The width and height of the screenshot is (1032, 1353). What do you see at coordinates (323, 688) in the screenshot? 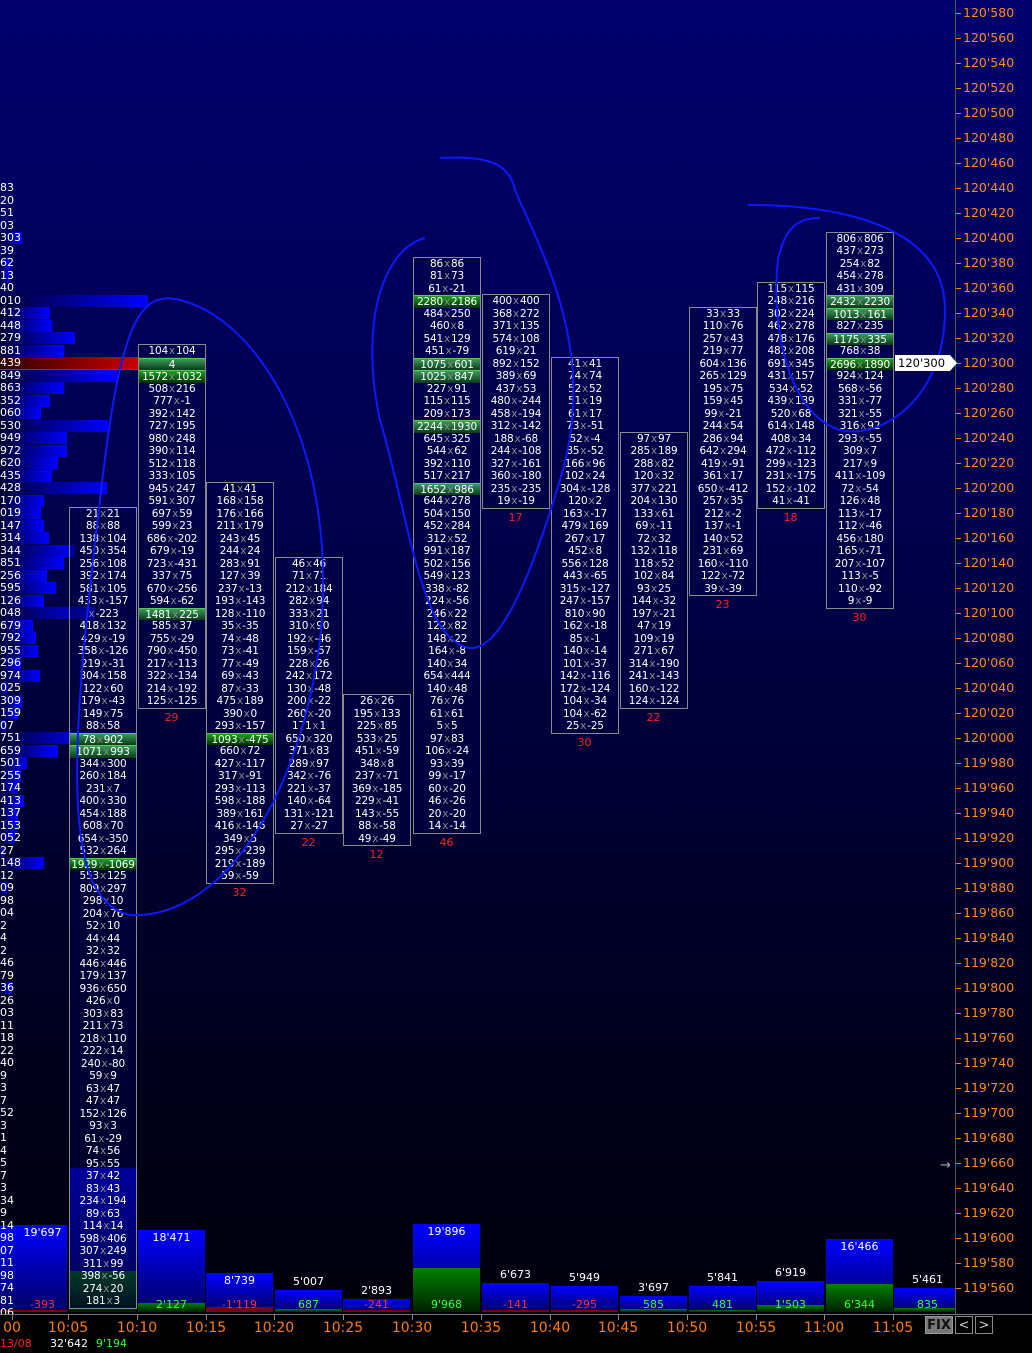
I see `delta-value: -48` at bounding box center [323, 688].